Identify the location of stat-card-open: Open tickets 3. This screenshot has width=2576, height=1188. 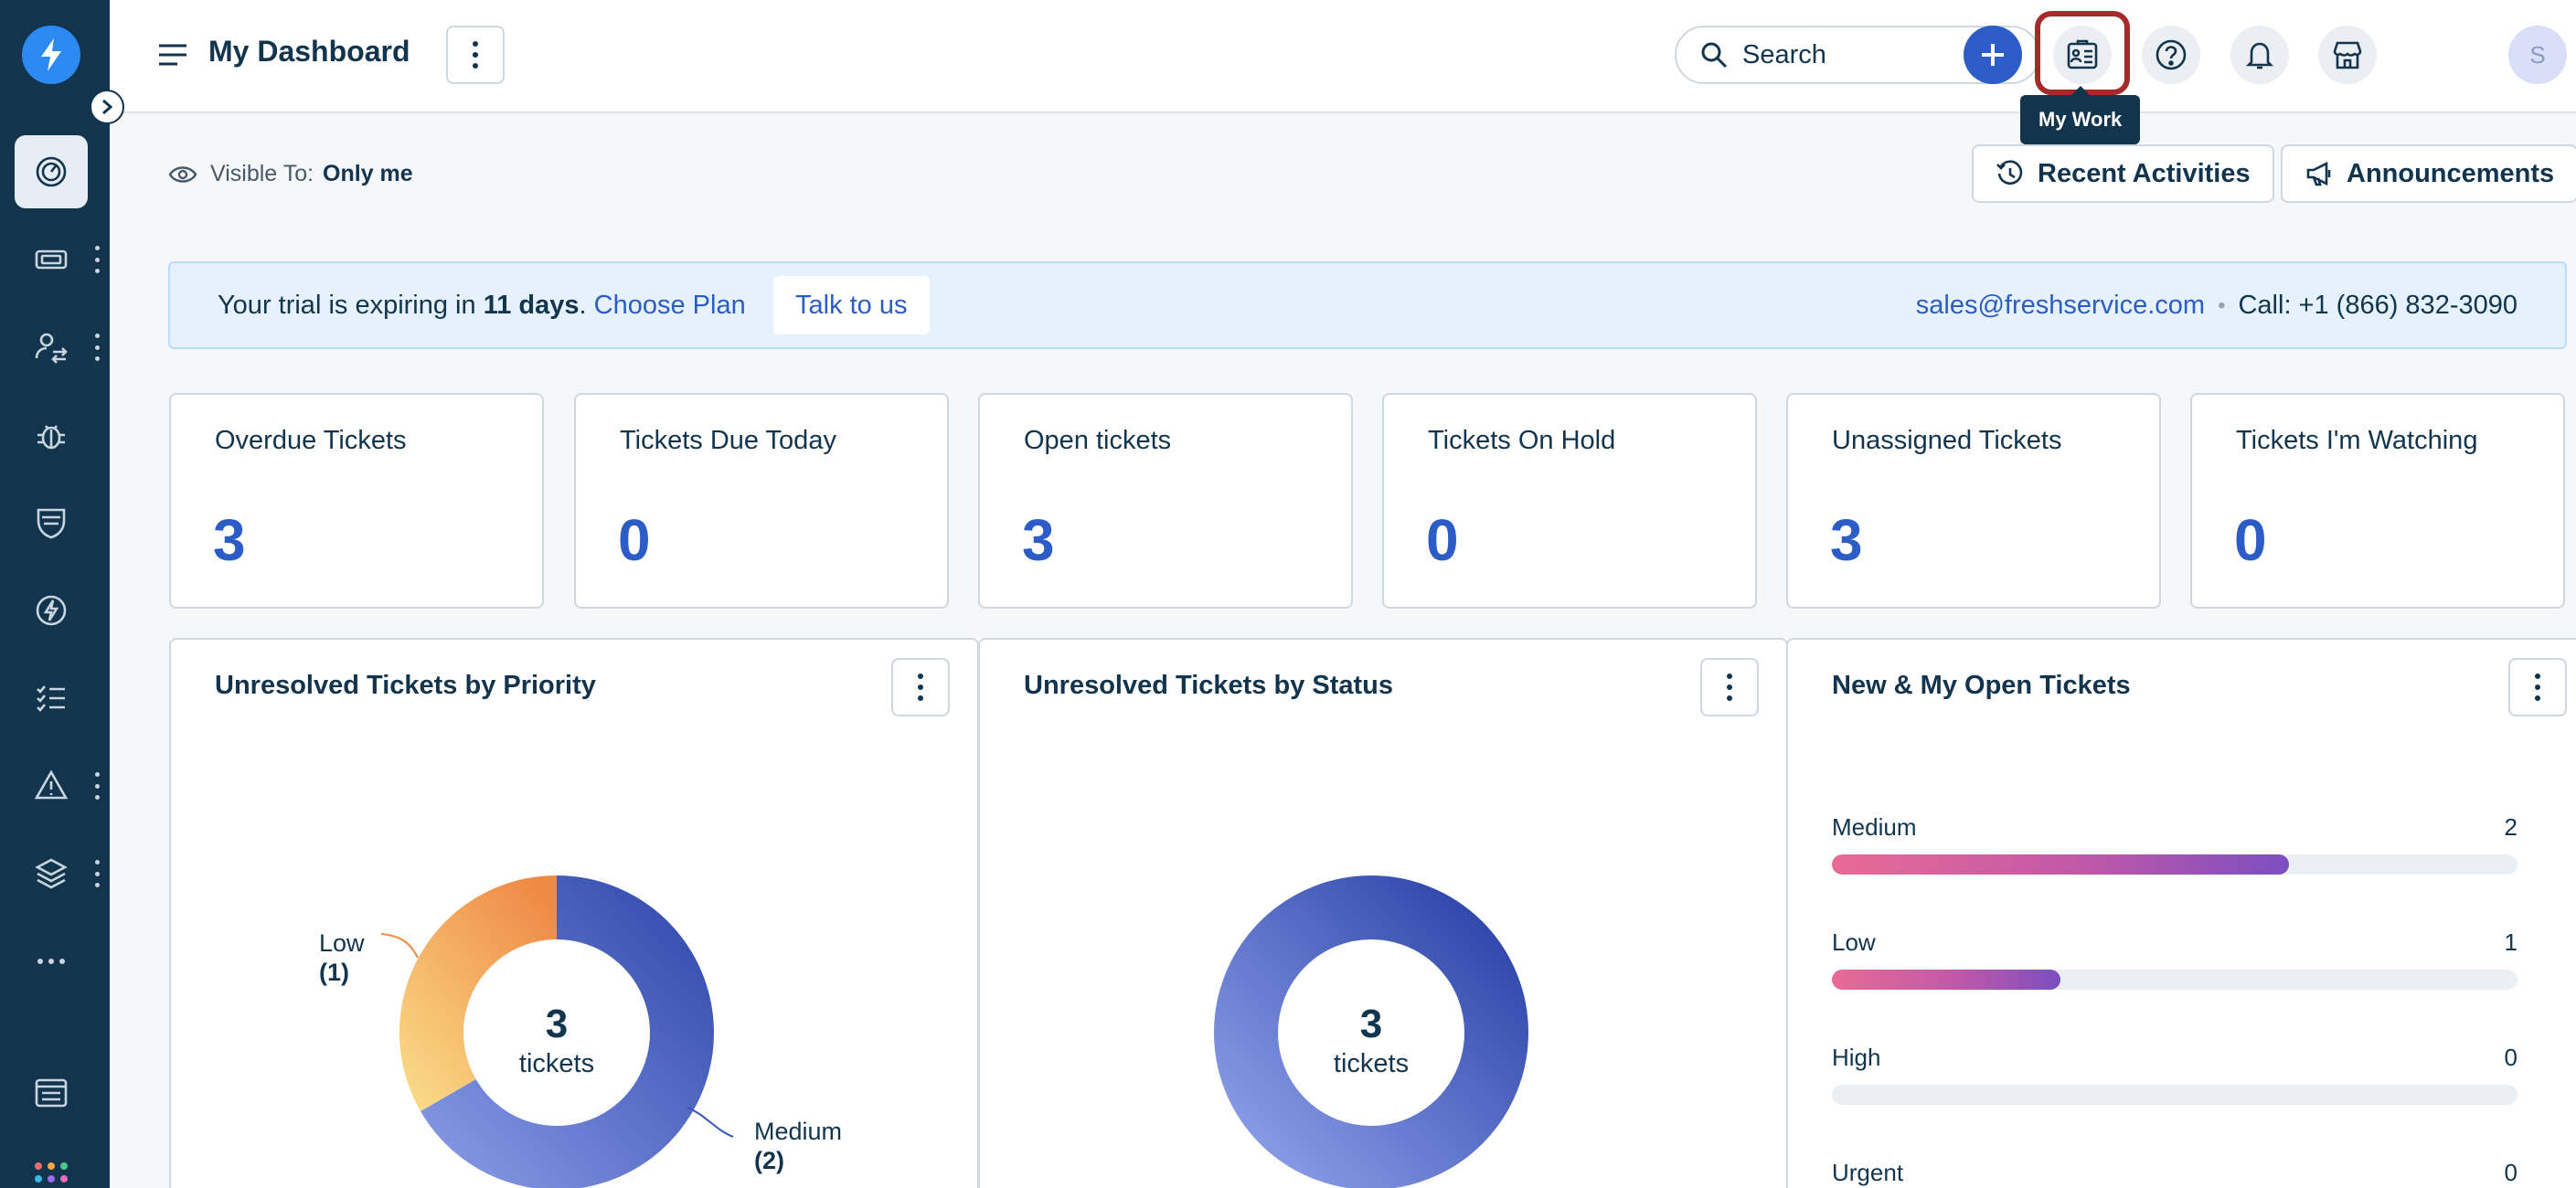
(1165, 501).